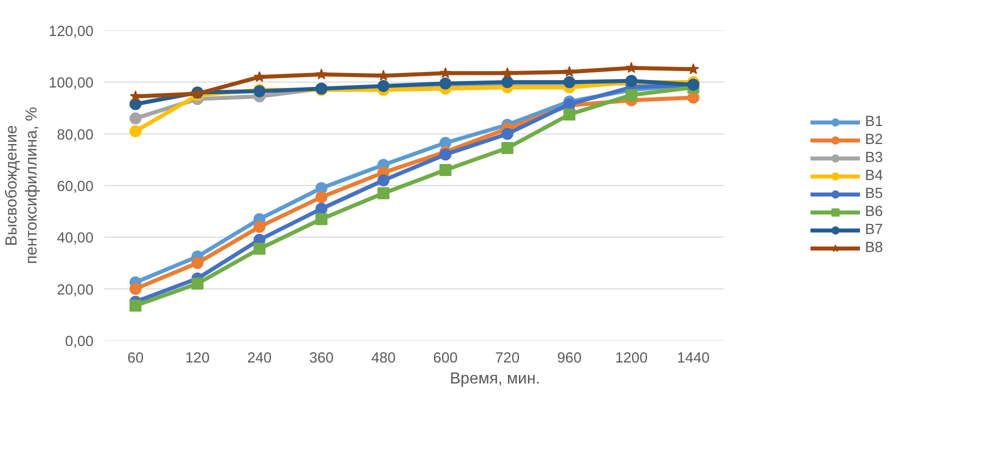 The image size is (981, 463). What do you see at coordinates (874, 194) in the screenshot?
I see `legend-label: В5` at bounding box center [874, 194].